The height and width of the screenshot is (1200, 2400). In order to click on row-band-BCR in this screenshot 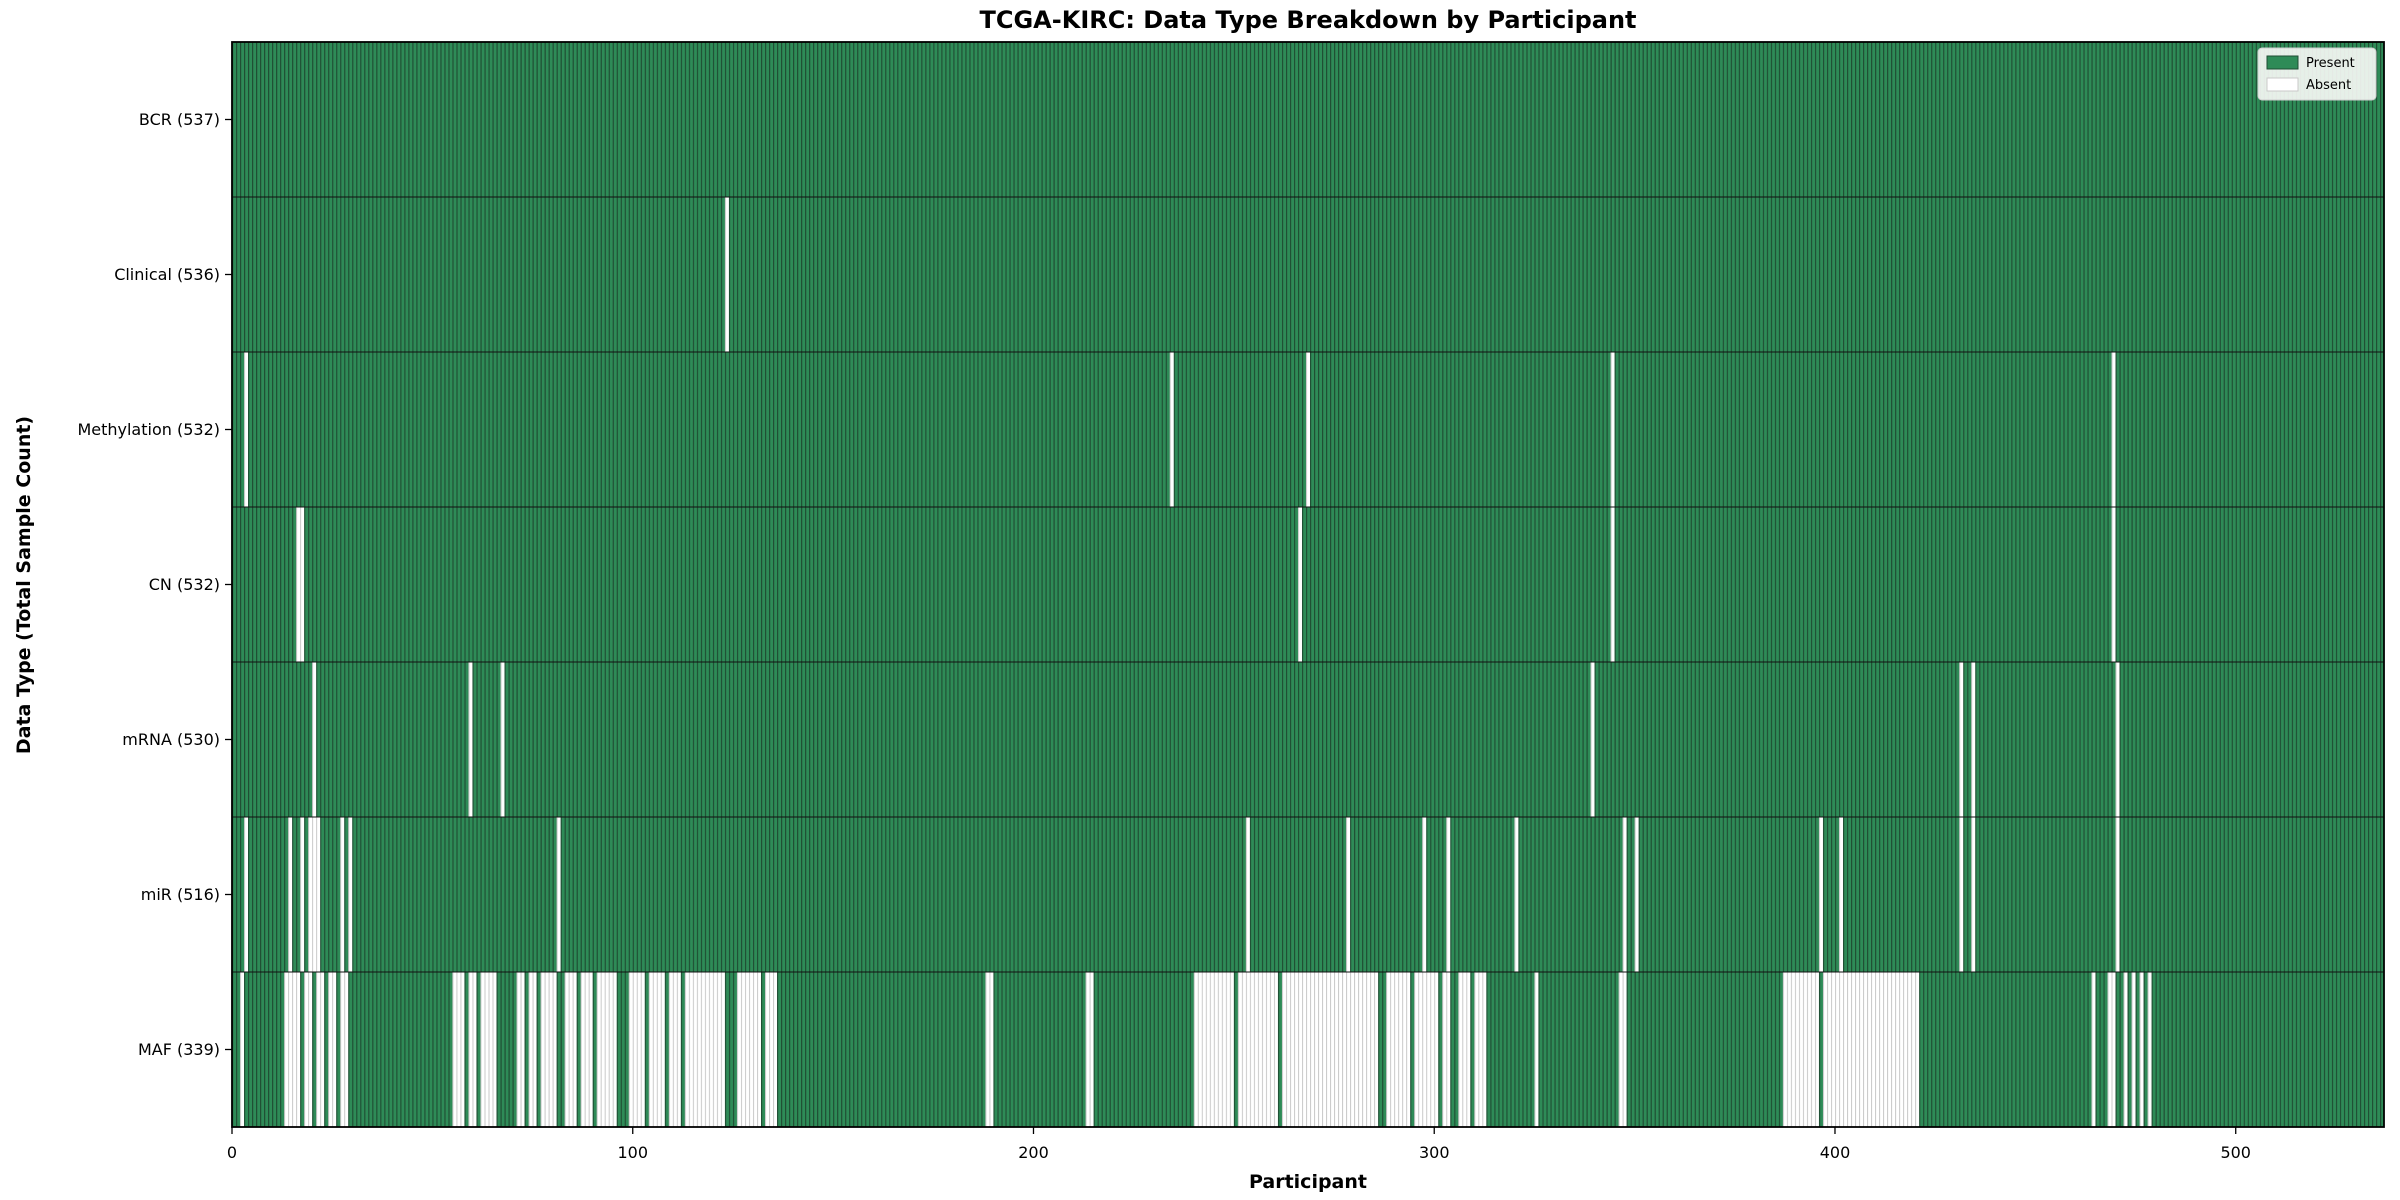, I will do `click(1308, 119)`.